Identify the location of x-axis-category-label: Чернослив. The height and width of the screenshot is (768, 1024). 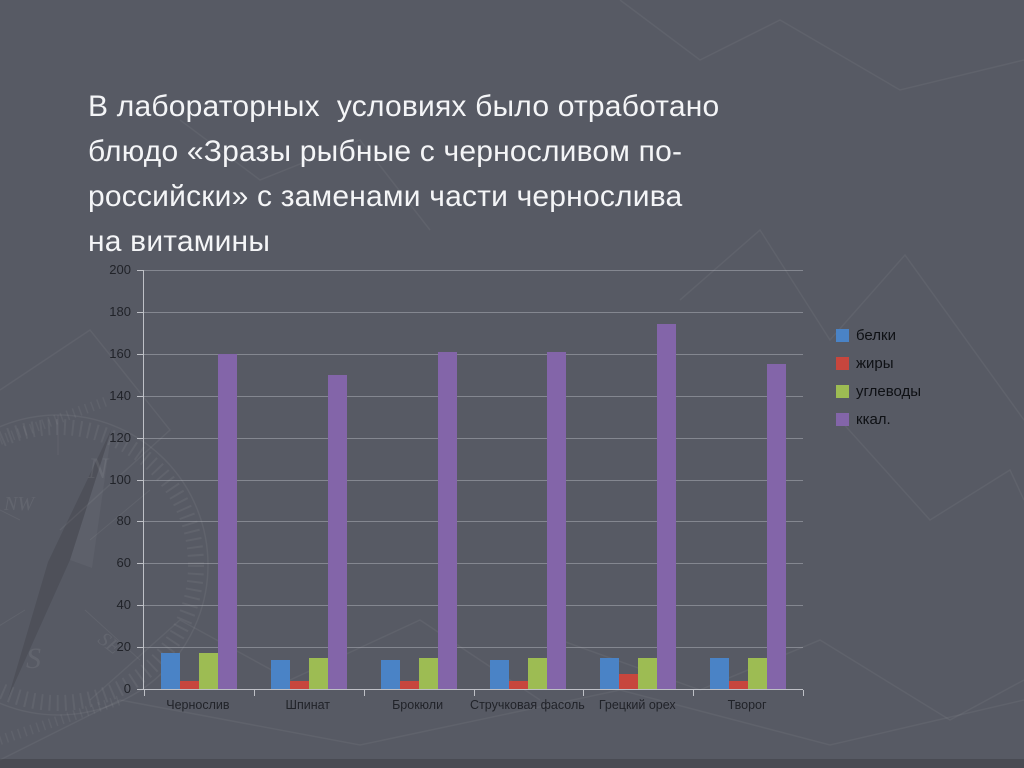
(198, 705).